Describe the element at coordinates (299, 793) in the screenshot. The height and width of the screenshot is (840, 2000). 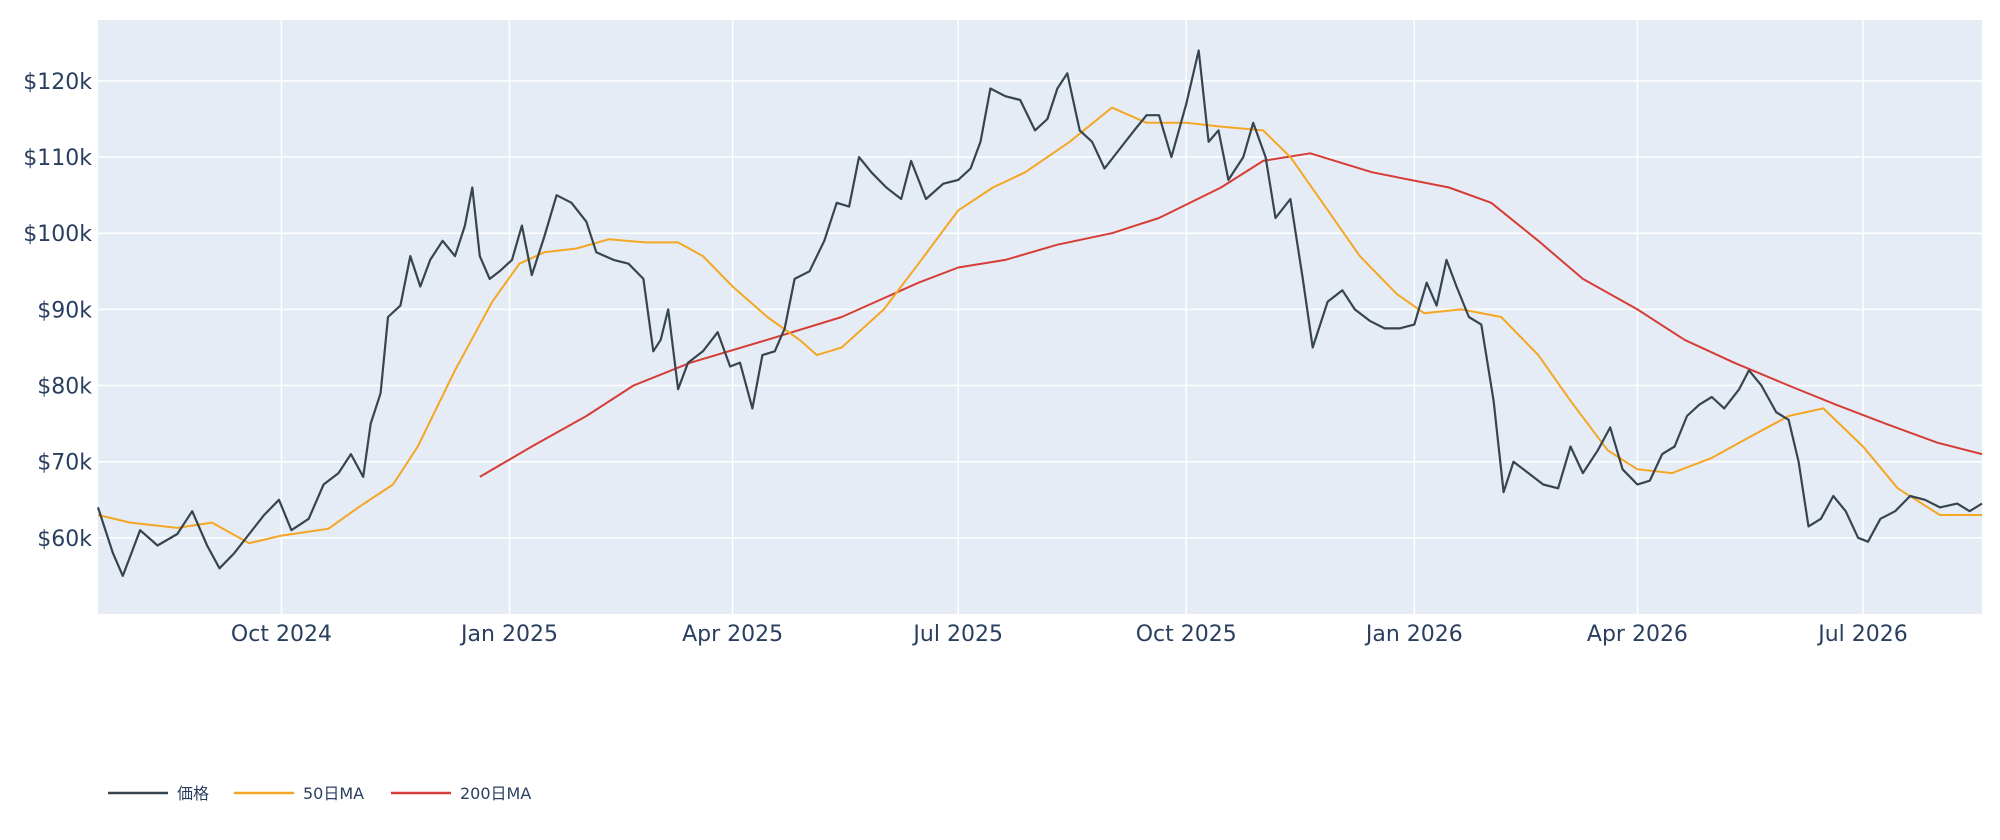
I see `legend-item-1: 50日MA` at that location.